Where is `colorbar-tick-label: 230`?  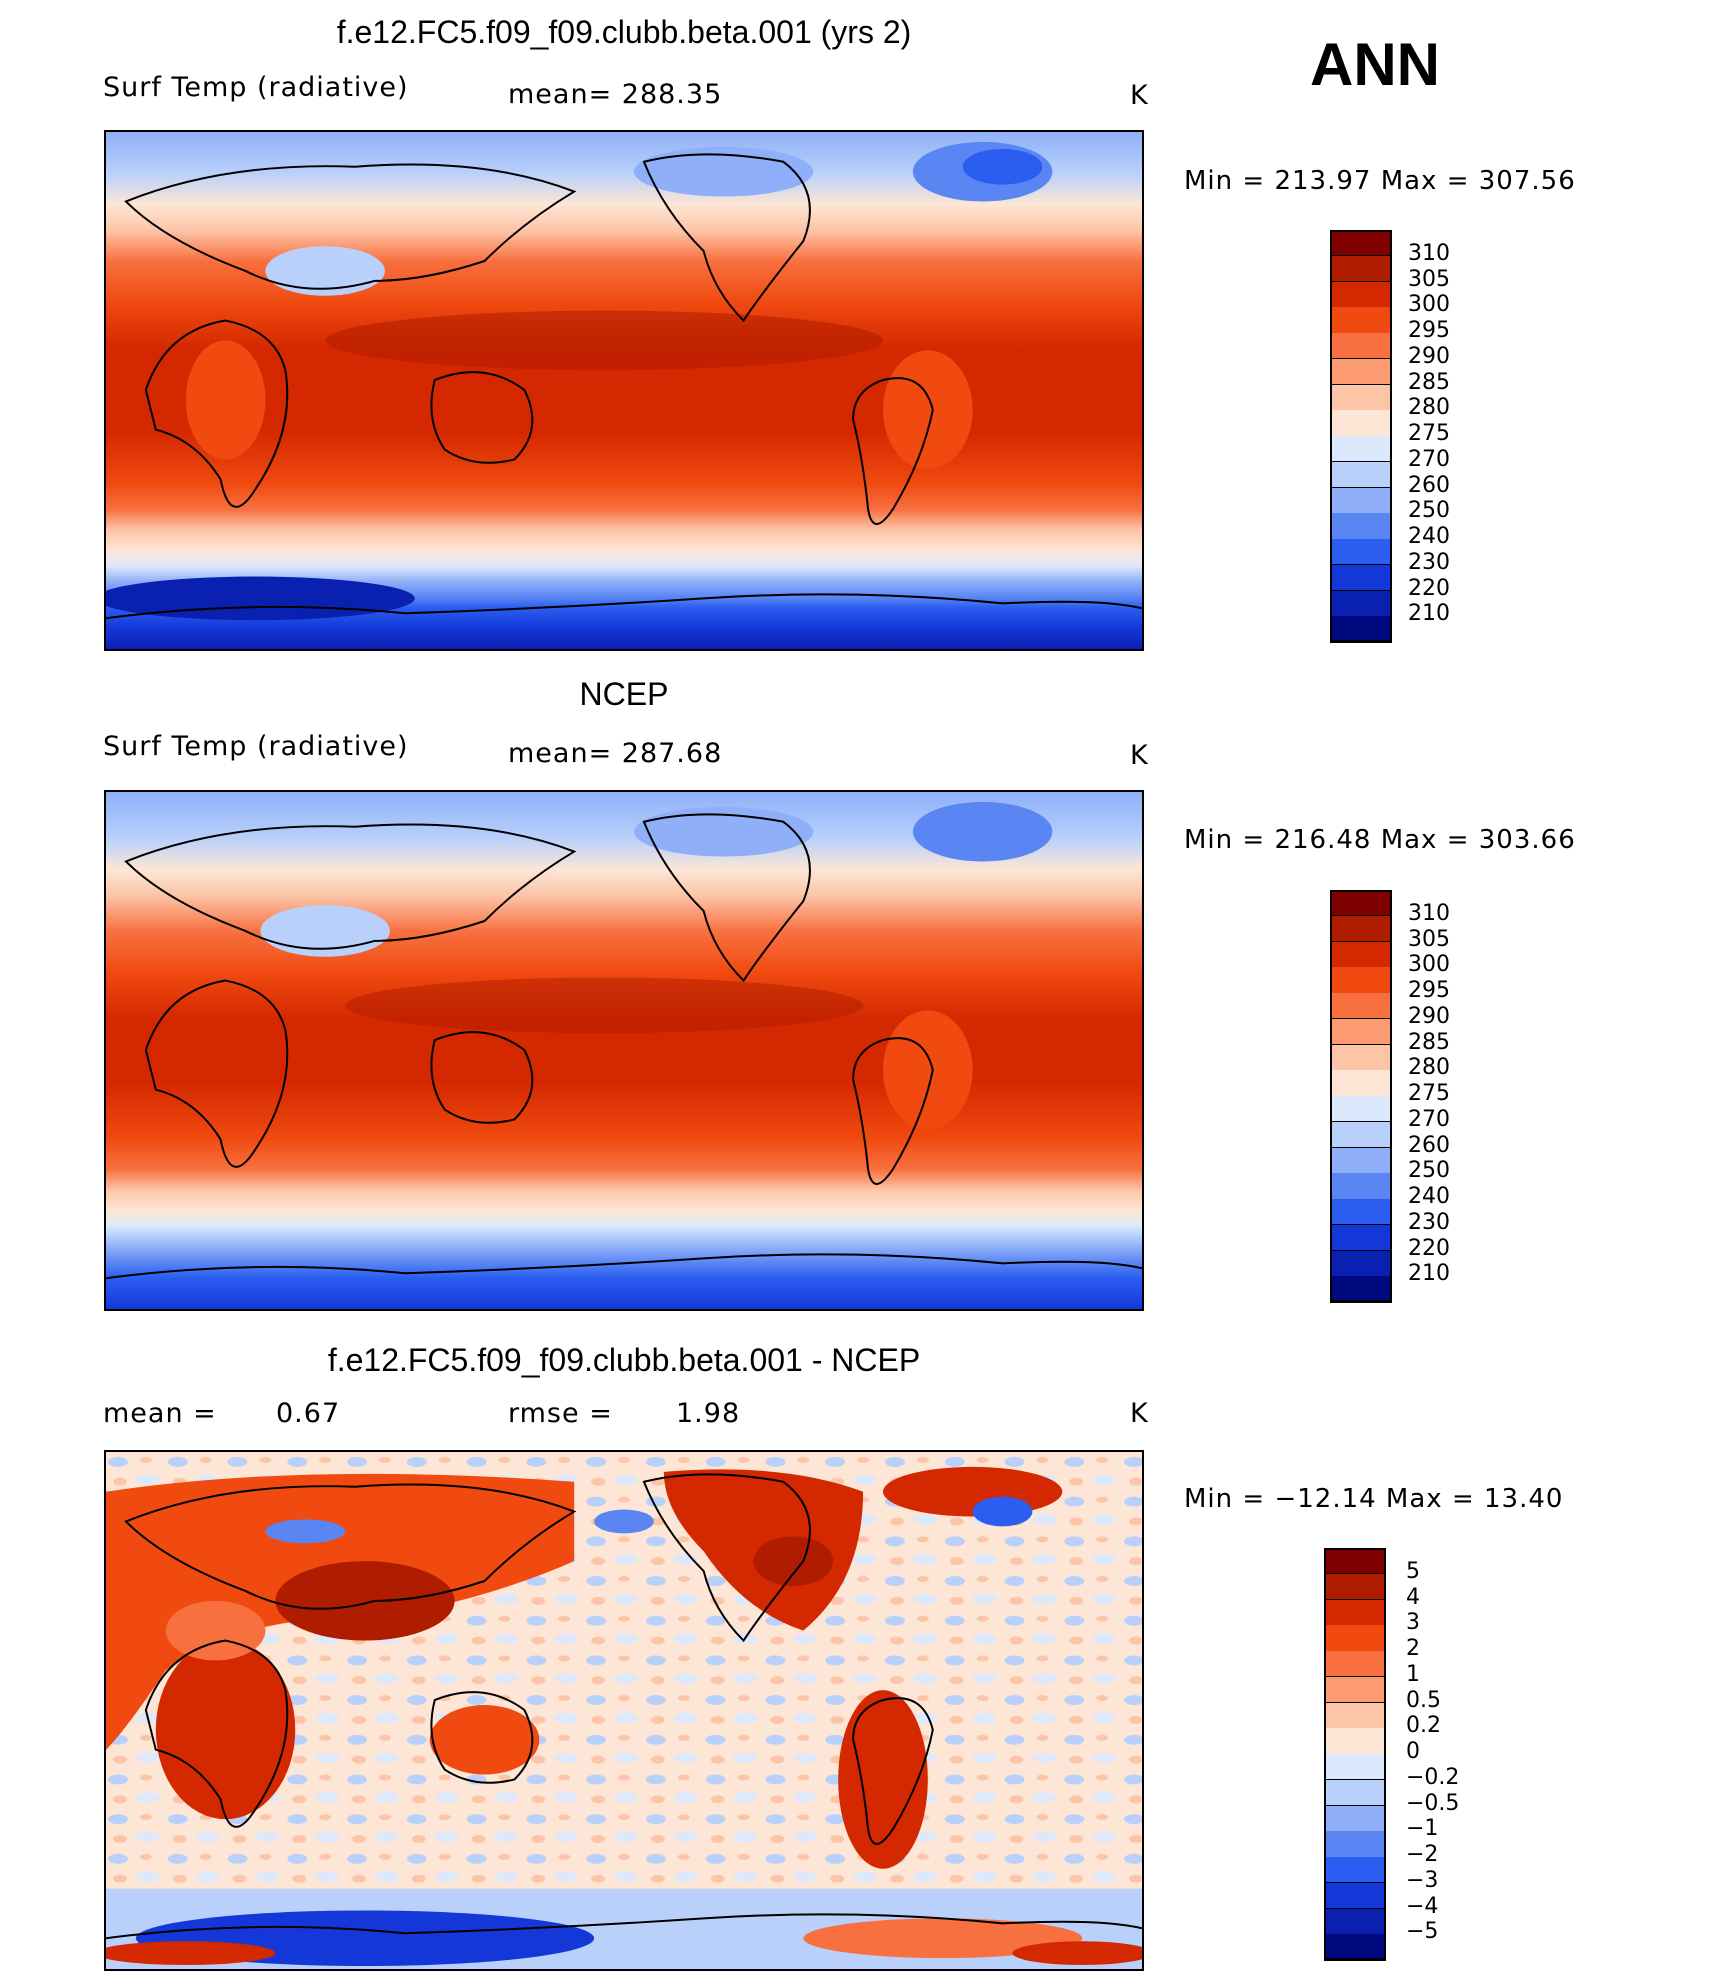
colorbar-tick-label: 230 is located at coordinates (1429, 1222).